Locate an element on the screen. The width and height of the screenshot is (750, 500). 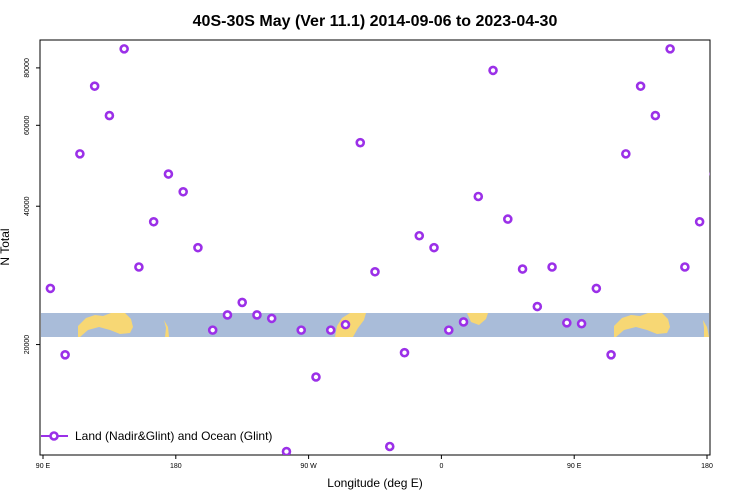
legend-marker is located at coordinates (54, 436).